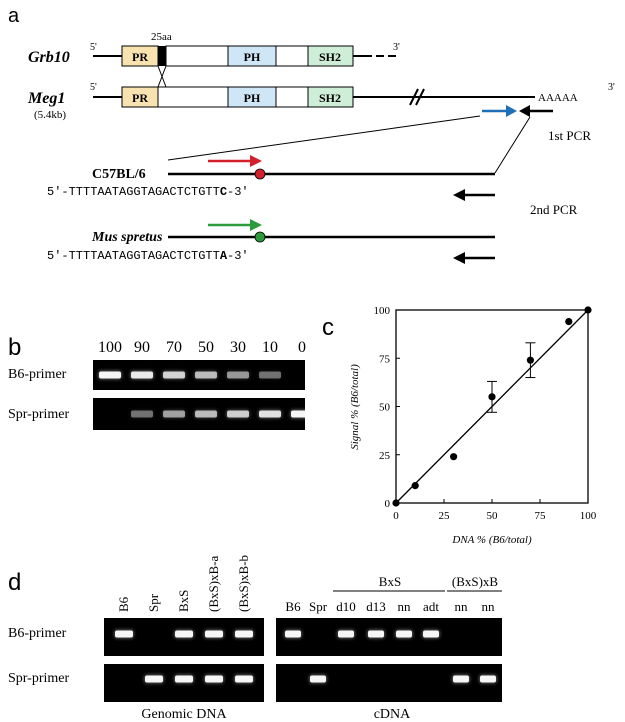  What do you see at coordinates (390, 581) in the screenshot?
I see `panel-d-group-bxs: BxS` at bounding box center [390, 581].